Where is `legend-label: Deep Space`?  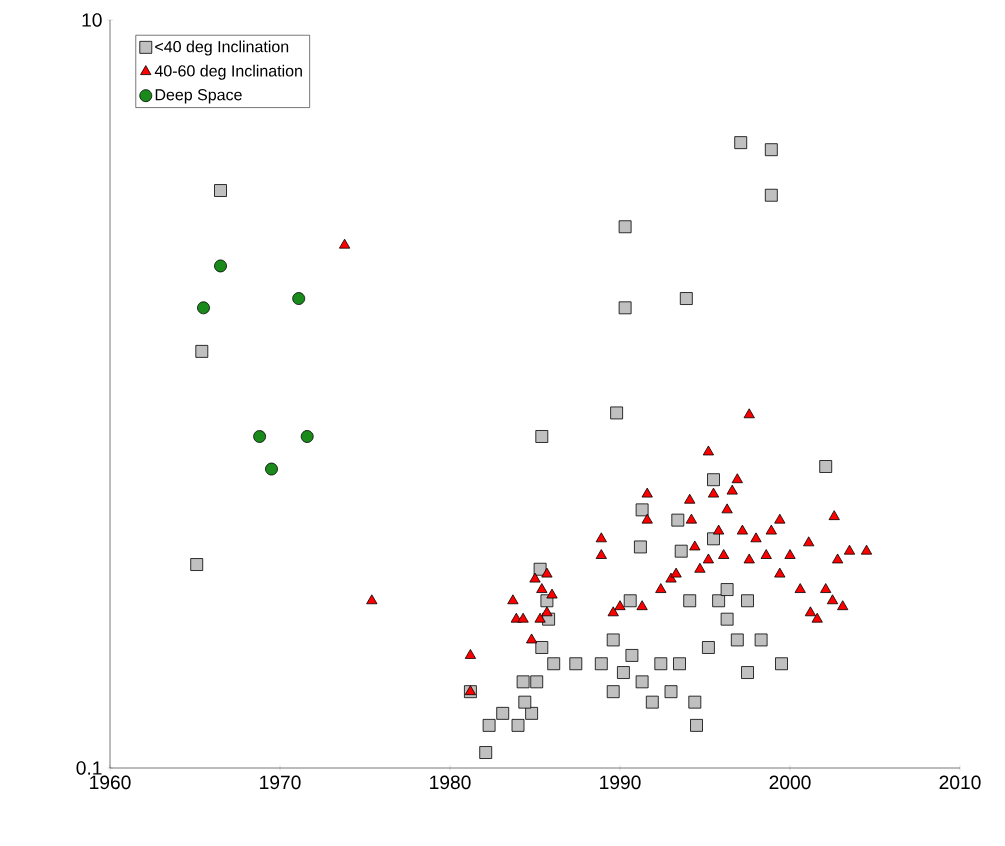 legend-label: Deep Space is located at coordinates (198, 96).